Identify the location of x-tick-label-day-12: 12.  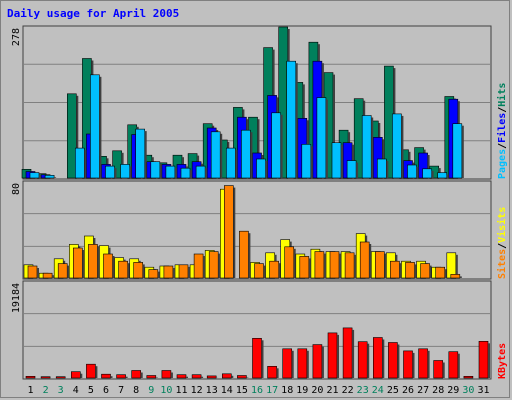
(197, 390).